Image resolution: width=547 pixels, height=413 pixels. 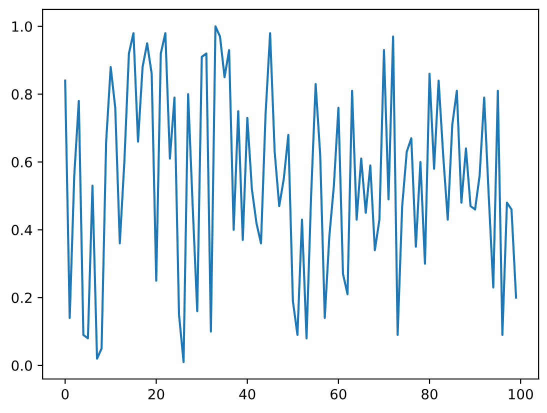 What do you see at coordinates (22, 230) in the screenshot?
I see `y-tick-label: 0.4` at bounding box center [22, 230].